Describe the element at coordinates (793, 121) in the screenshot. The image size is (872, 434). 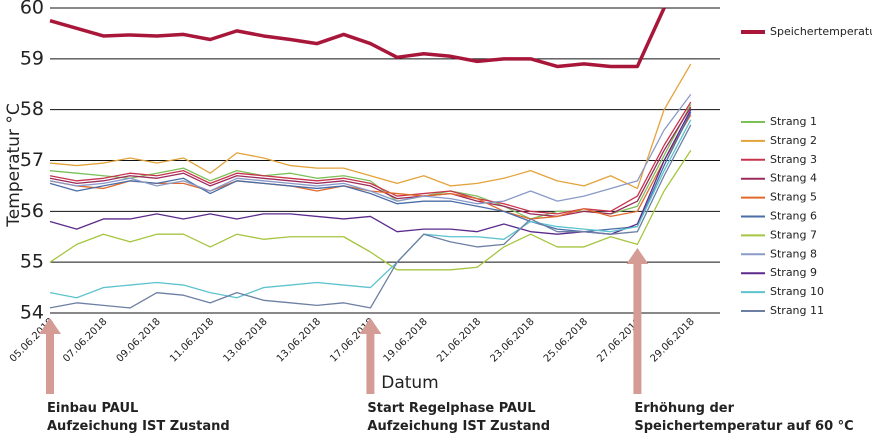
I see `legend-label: Strang 1` at that location.